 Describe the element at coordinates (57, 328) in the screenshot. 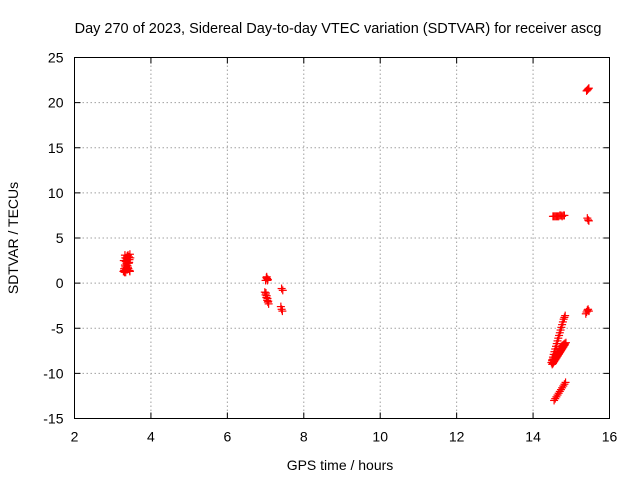

I see `y-tick-label: -5` at that location.